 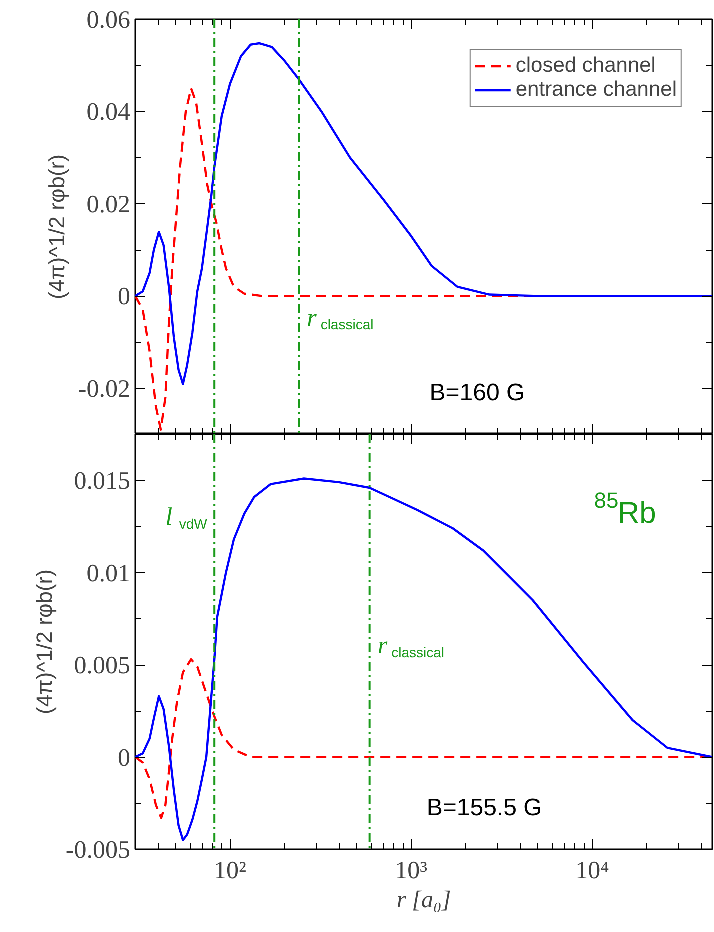 I want to click on legend-label: closed channel, so click(x=586, y=66).